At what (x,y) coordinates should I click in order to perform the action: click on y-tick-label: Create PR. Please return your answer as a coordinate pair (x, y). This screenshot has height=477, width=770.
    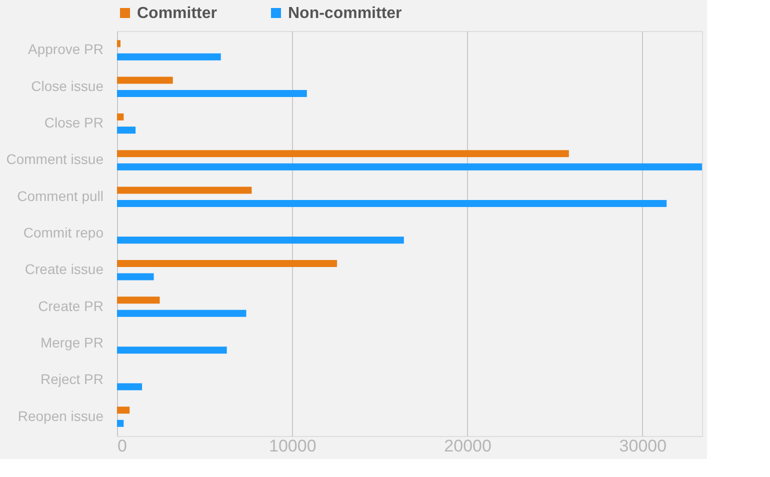
    Looking at the image, I should click on (71, 306).